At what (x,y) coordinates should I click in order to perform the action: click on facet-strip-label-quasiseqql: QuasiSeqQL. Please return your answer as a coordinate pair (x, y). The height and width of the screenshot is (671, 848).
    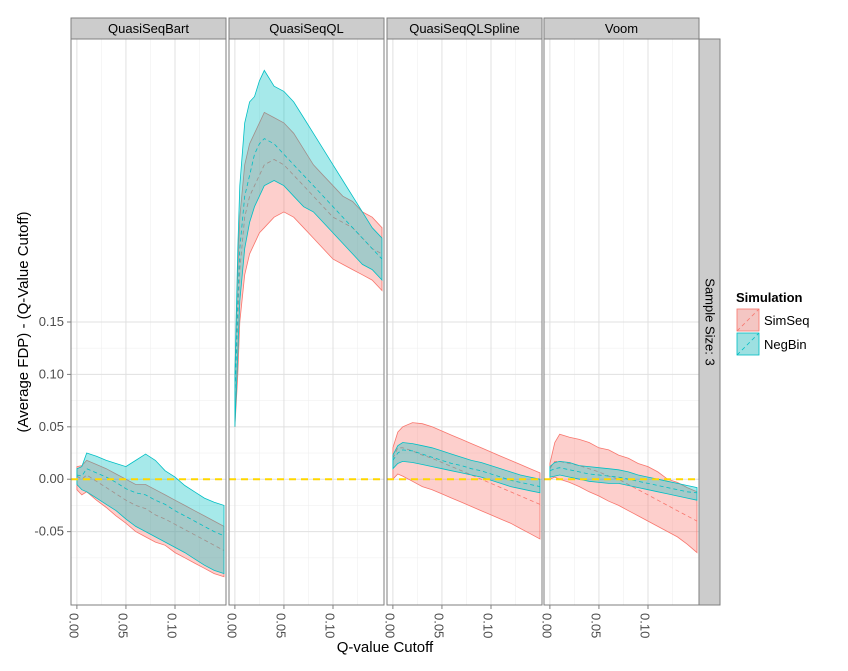
    Looking at the image, I should click on (306, 28).